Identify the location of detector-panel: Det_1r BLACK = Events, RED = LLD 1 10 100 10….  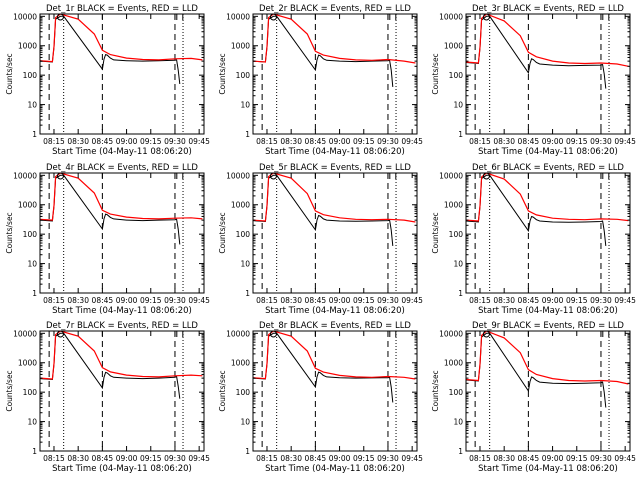
(107, 80).